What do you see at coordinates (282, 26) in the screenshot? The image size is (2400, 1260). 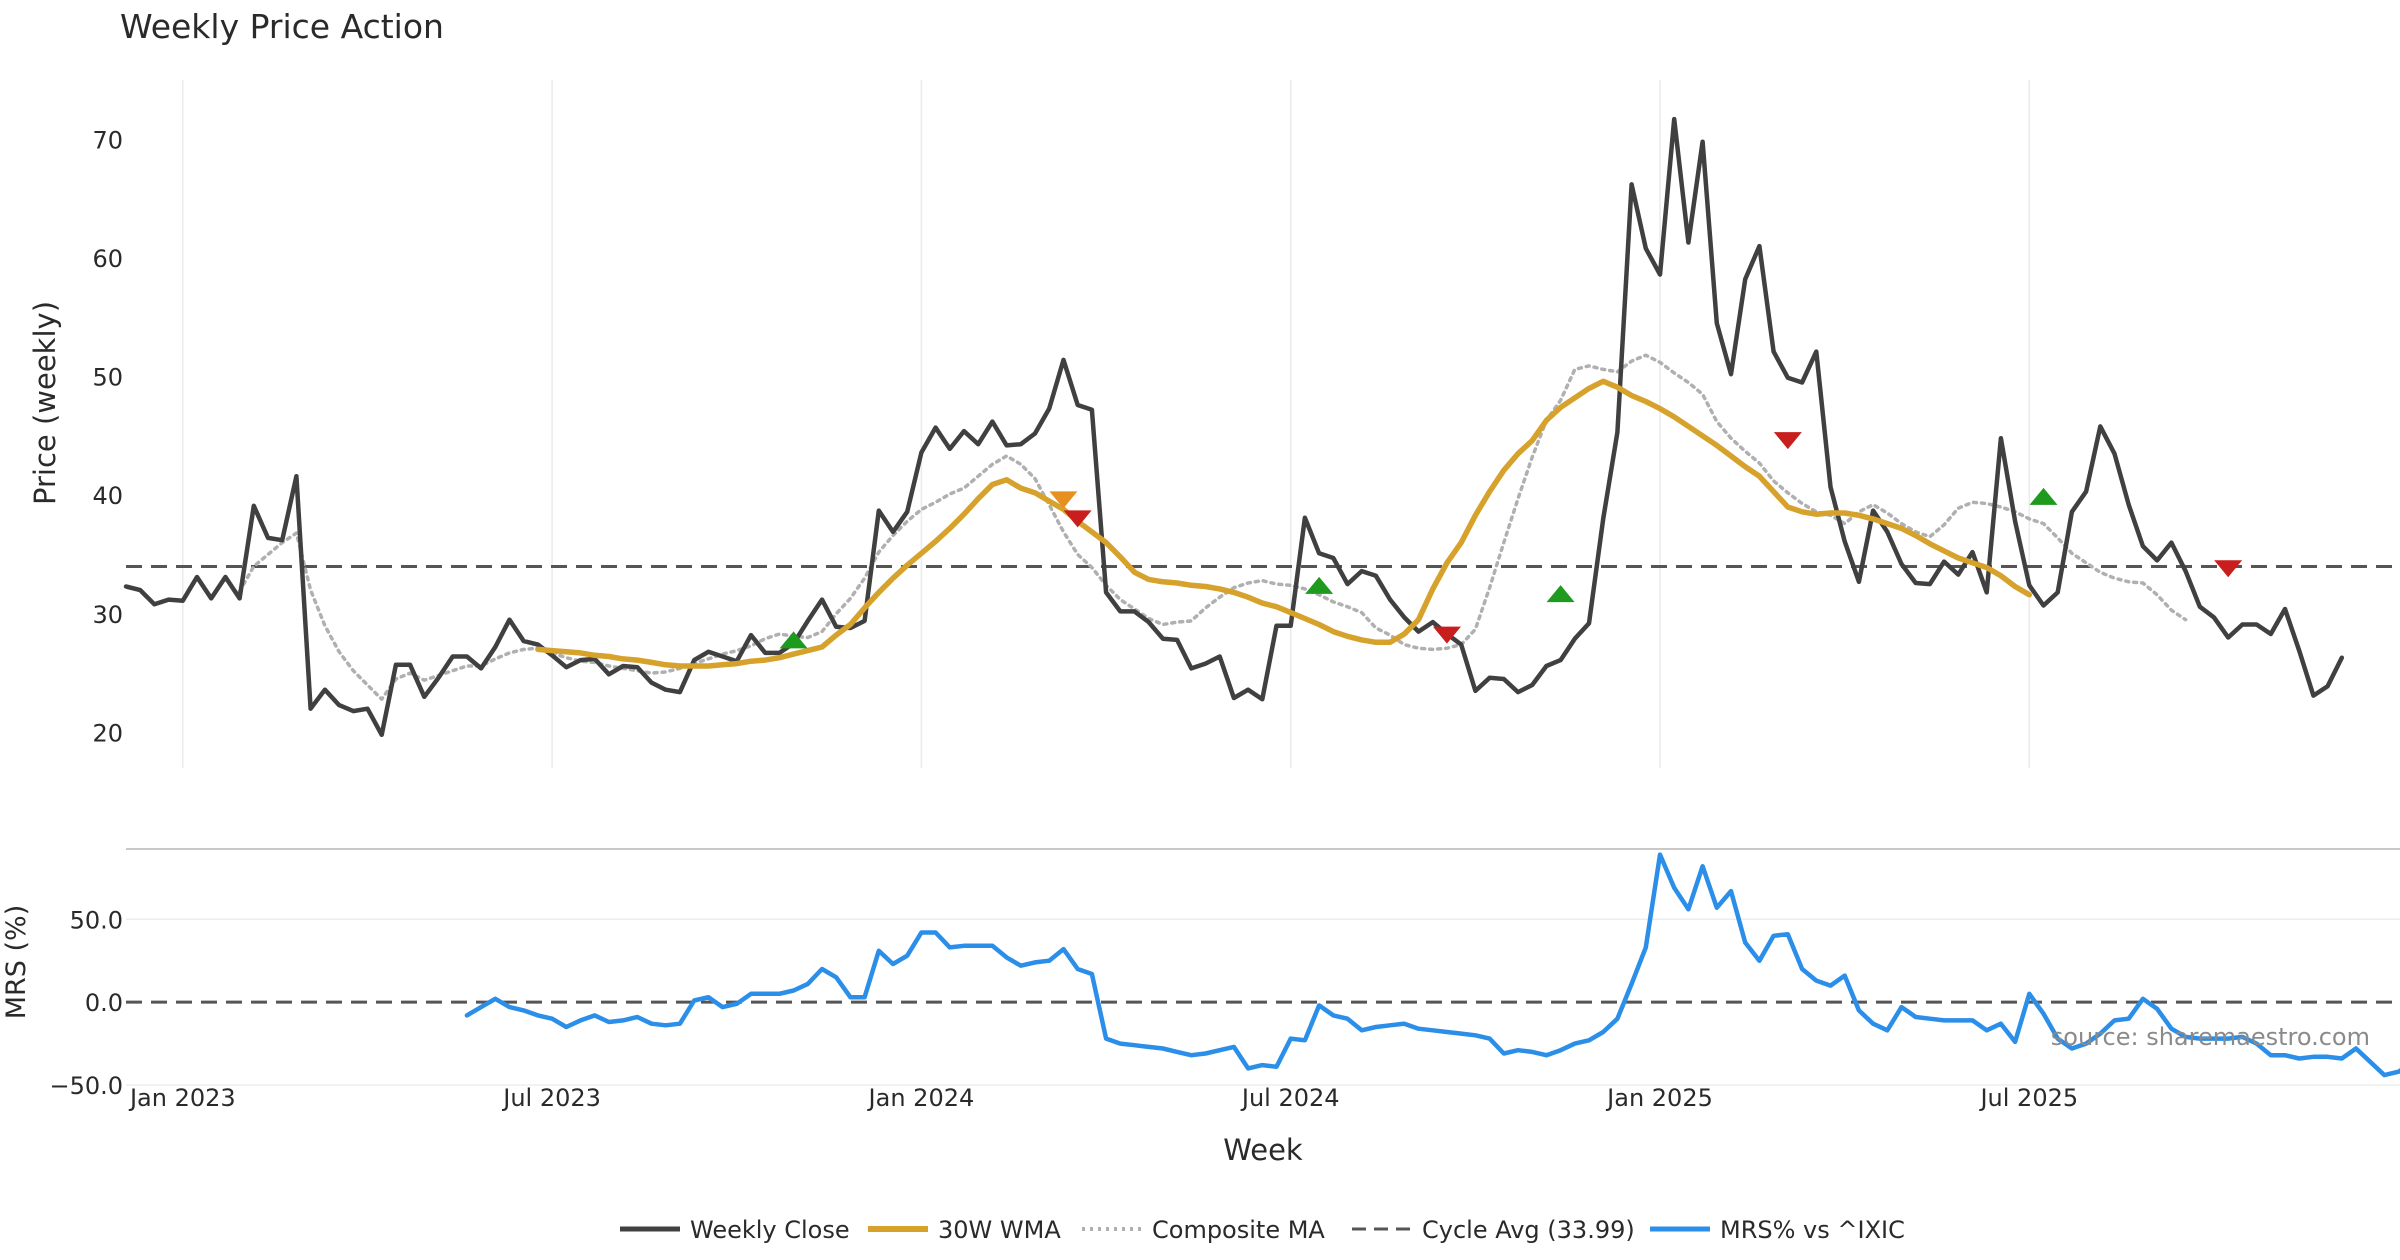 I see `chart-title: Weekly Price Action` at bounding box center [282, 26].